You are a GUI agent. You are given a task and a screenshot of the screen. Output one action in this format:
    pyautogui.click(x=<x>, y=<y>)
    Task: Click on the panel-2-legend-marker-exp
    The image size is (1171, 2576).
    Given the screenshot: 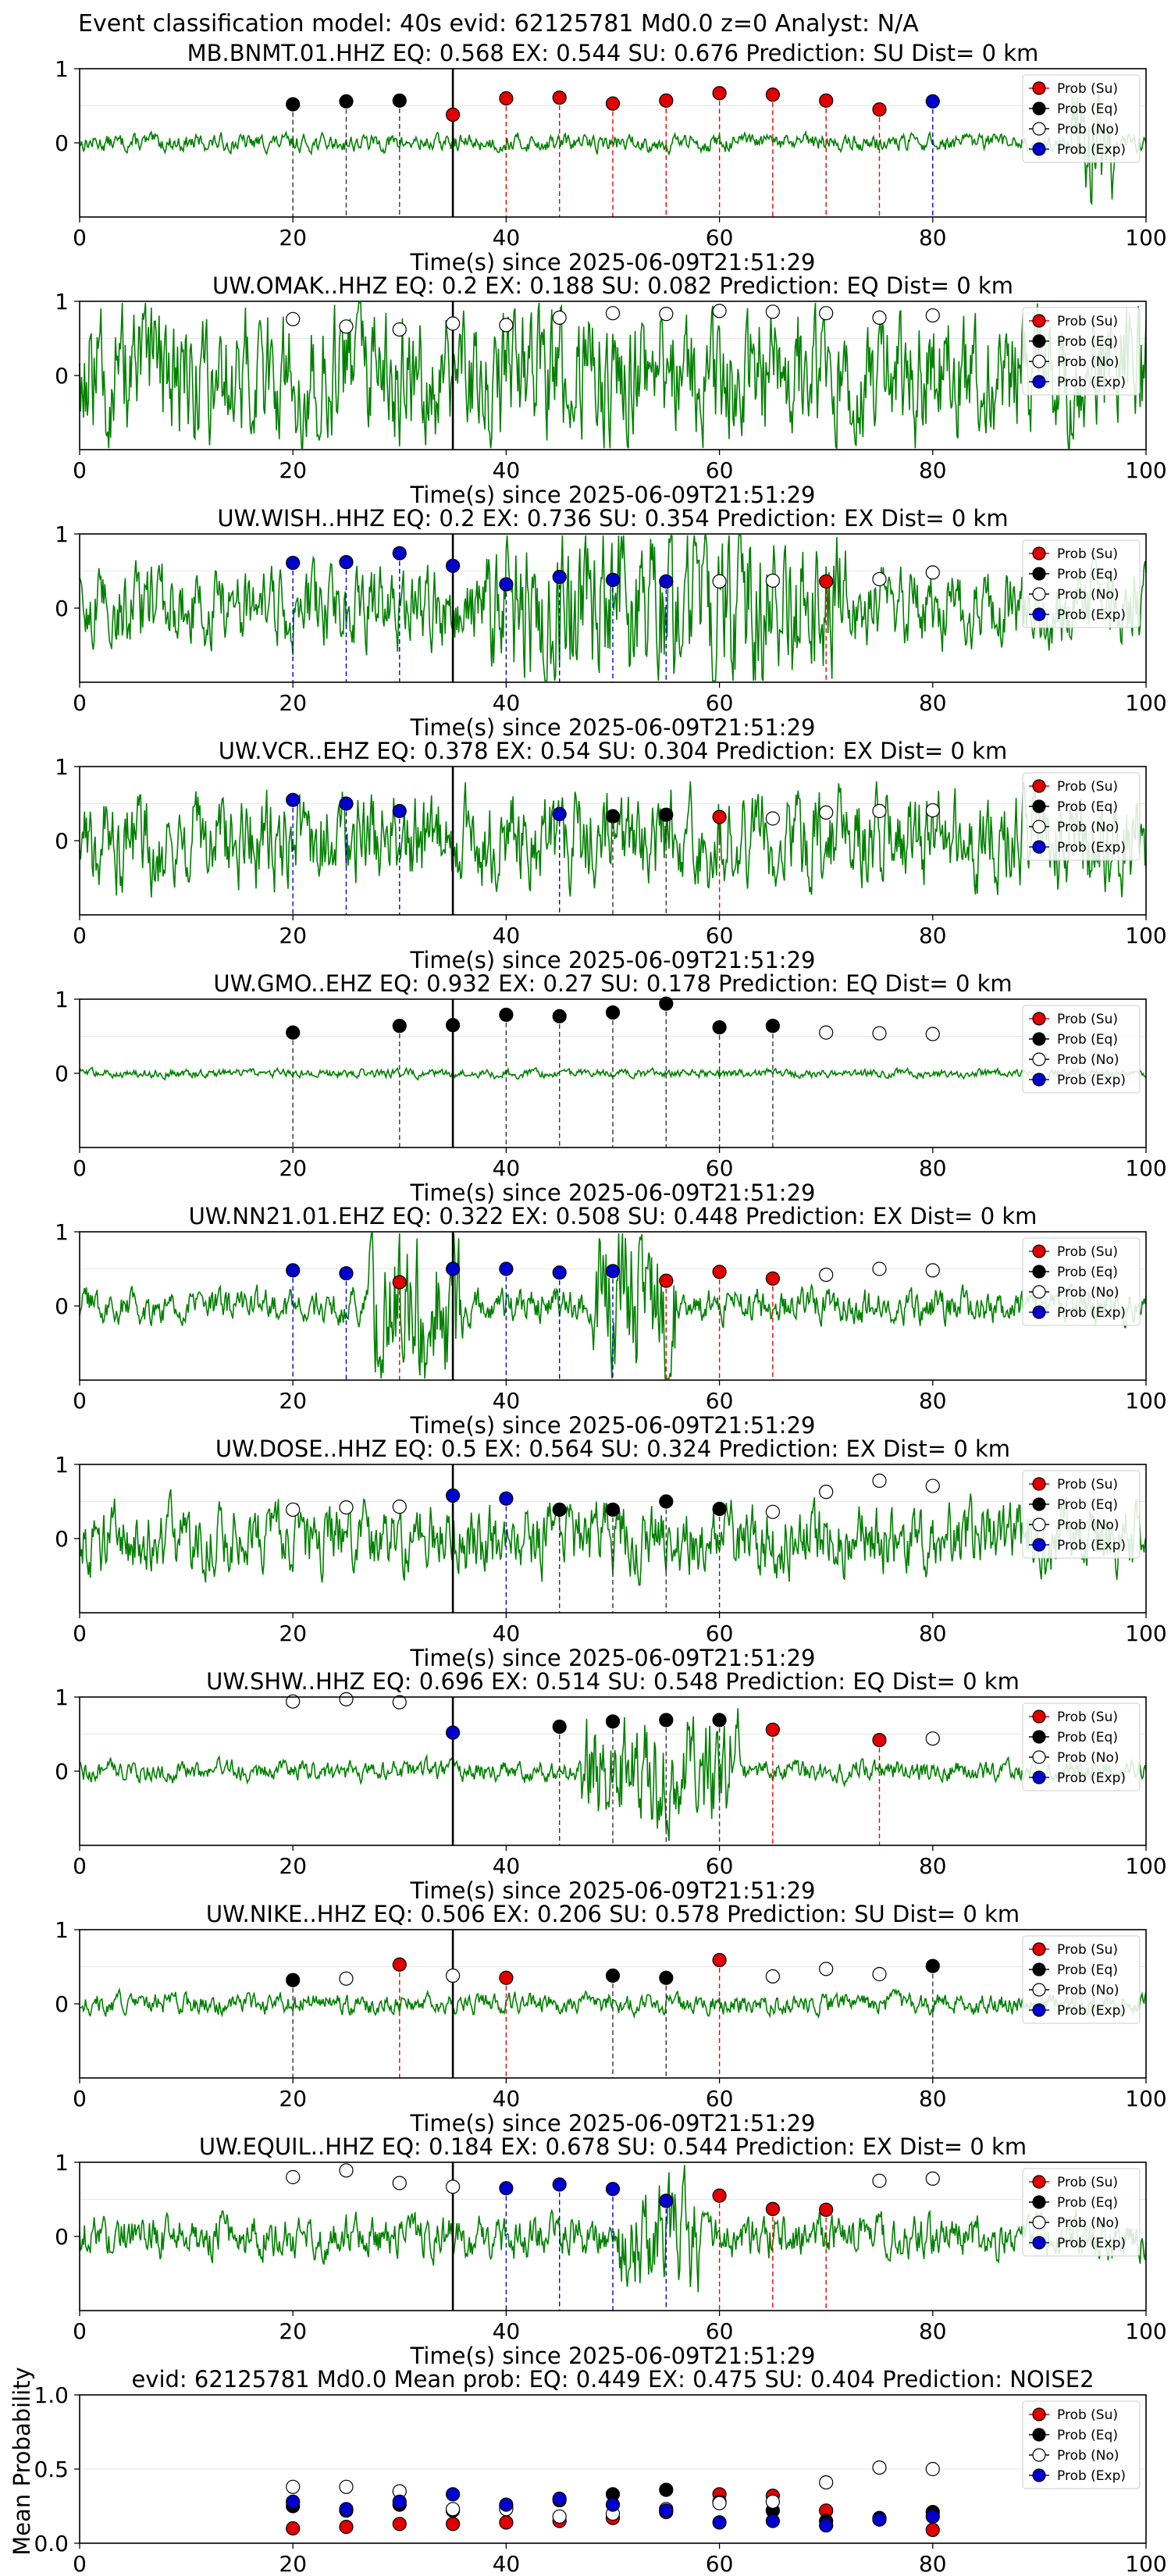 What is the action you would take?
    pyautogui.click(x=1039, y=382)
    